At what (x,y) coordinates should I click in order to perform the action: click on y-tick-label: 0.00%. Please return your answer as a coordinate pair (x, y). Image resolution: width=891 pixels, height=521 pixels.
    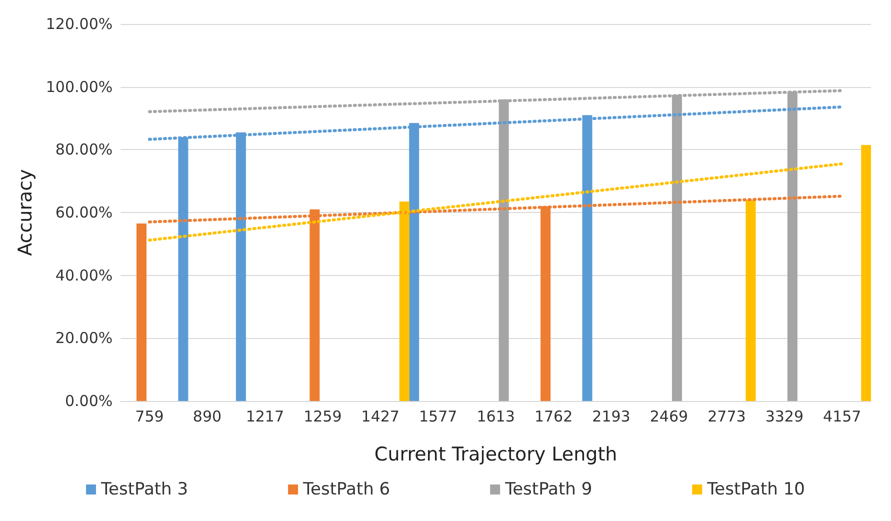
    Looking at the image, I should click on (88, 401).